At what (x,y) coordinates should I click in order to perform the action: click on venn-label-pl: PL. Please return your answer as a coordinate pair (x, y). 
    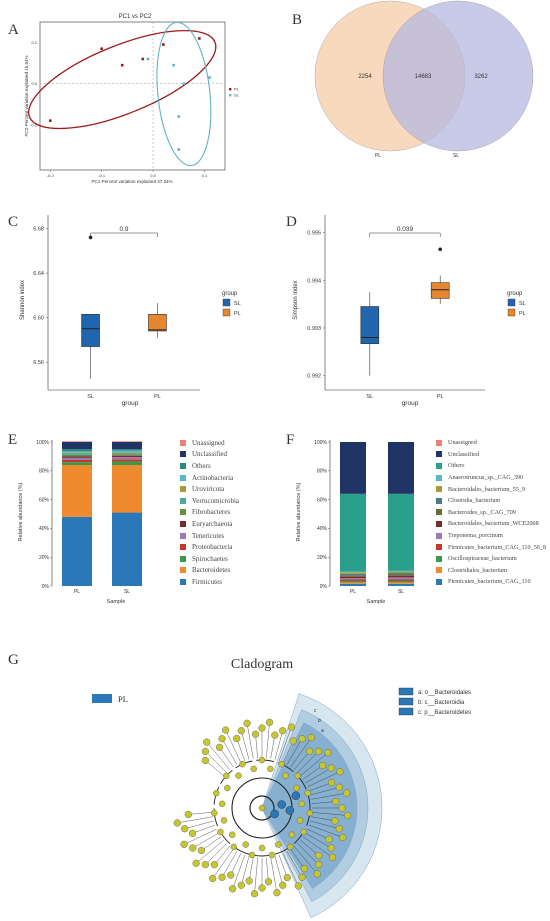
    Looking at the image, I should click on (378, 156).